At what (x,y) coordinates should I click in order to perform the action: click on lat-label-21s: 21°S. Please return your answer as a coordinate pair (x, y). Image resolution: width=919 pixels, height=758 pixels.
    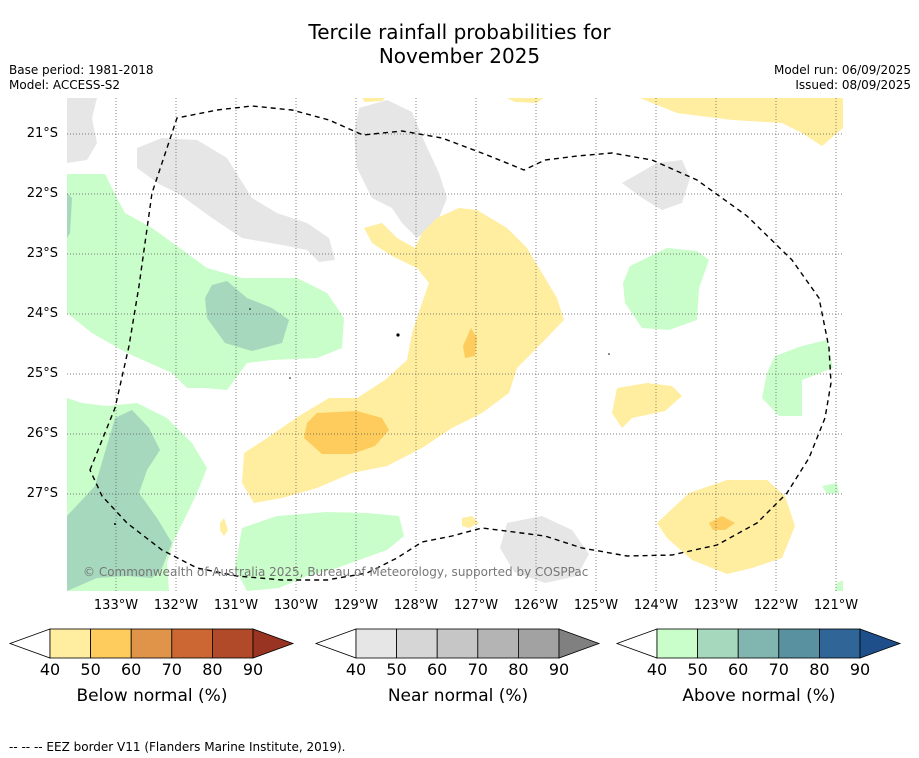
    Looking at the image, I should click on (42, 133).